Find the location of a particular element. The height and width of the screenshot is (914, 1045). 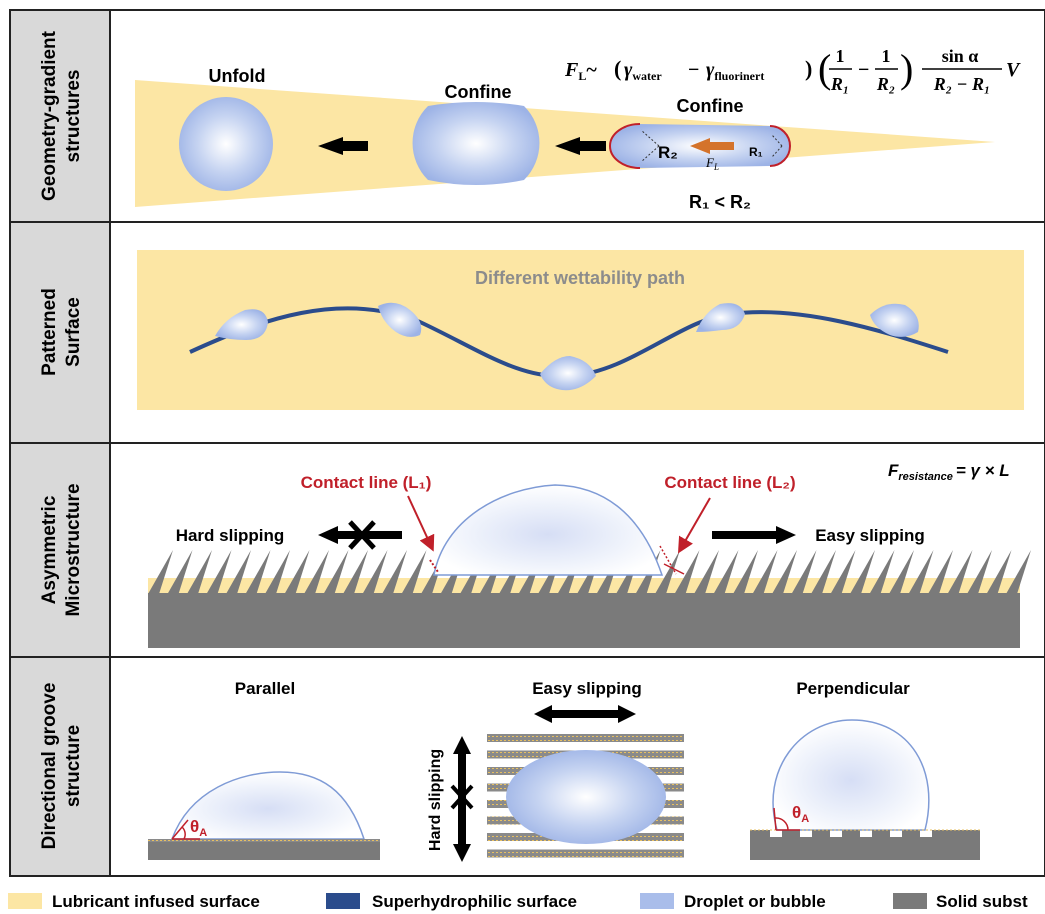

resistance-formula: Fresistance = γ × L is located at coordinates (949, 472).